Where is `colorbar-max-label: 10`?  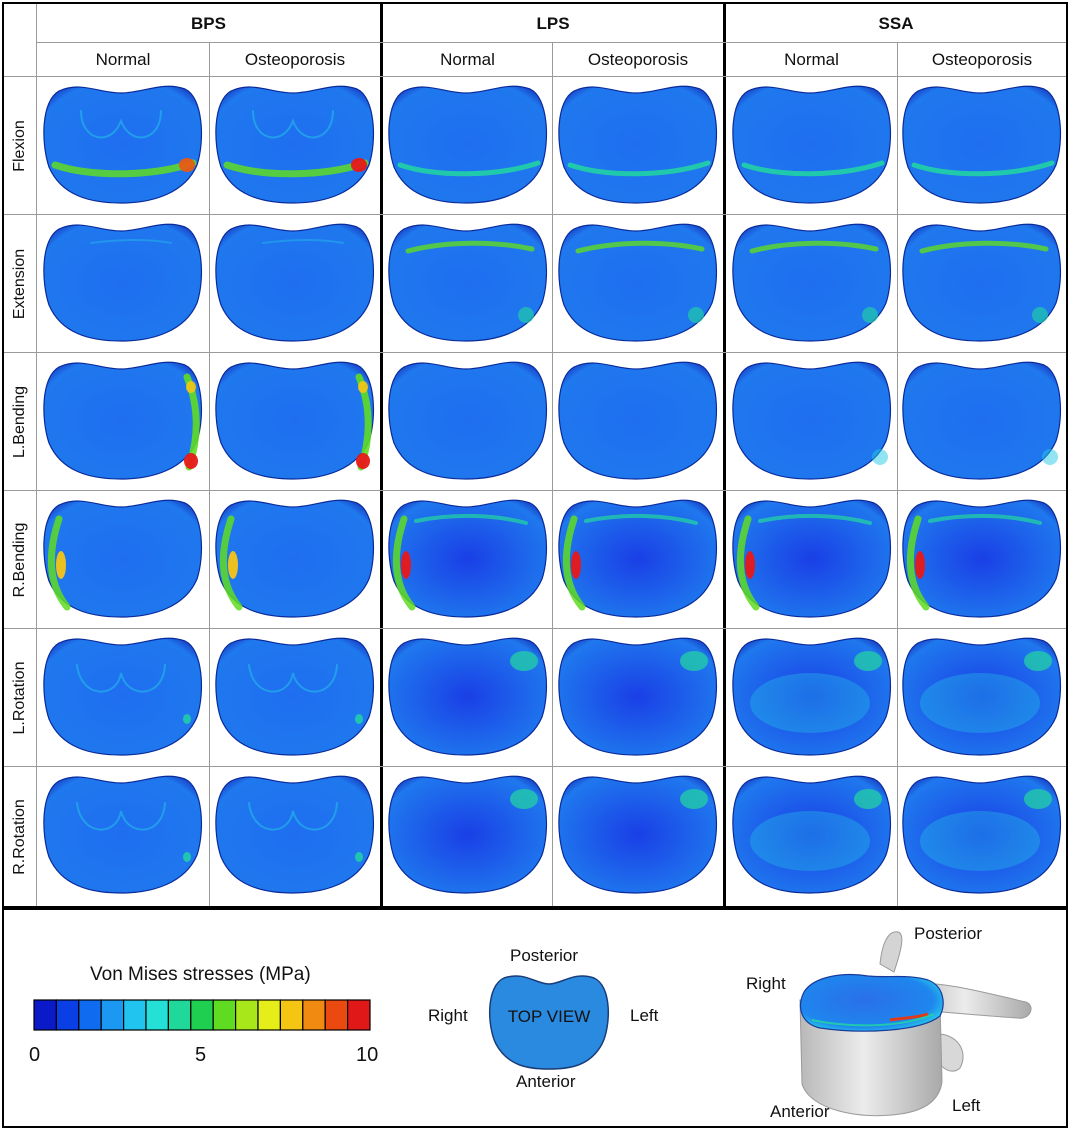 colorbar-max-label: 10 is located at coordinates (367, 1055).